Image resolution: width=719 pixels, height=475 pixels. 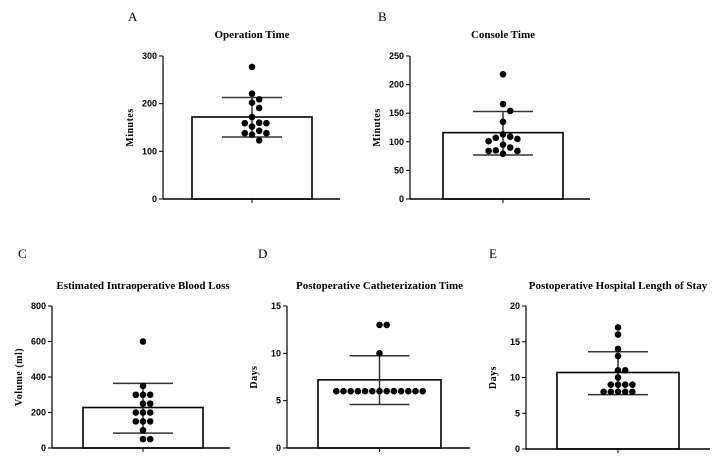 I want to click on y-tick-label: 150, so click(x=396, y=113).